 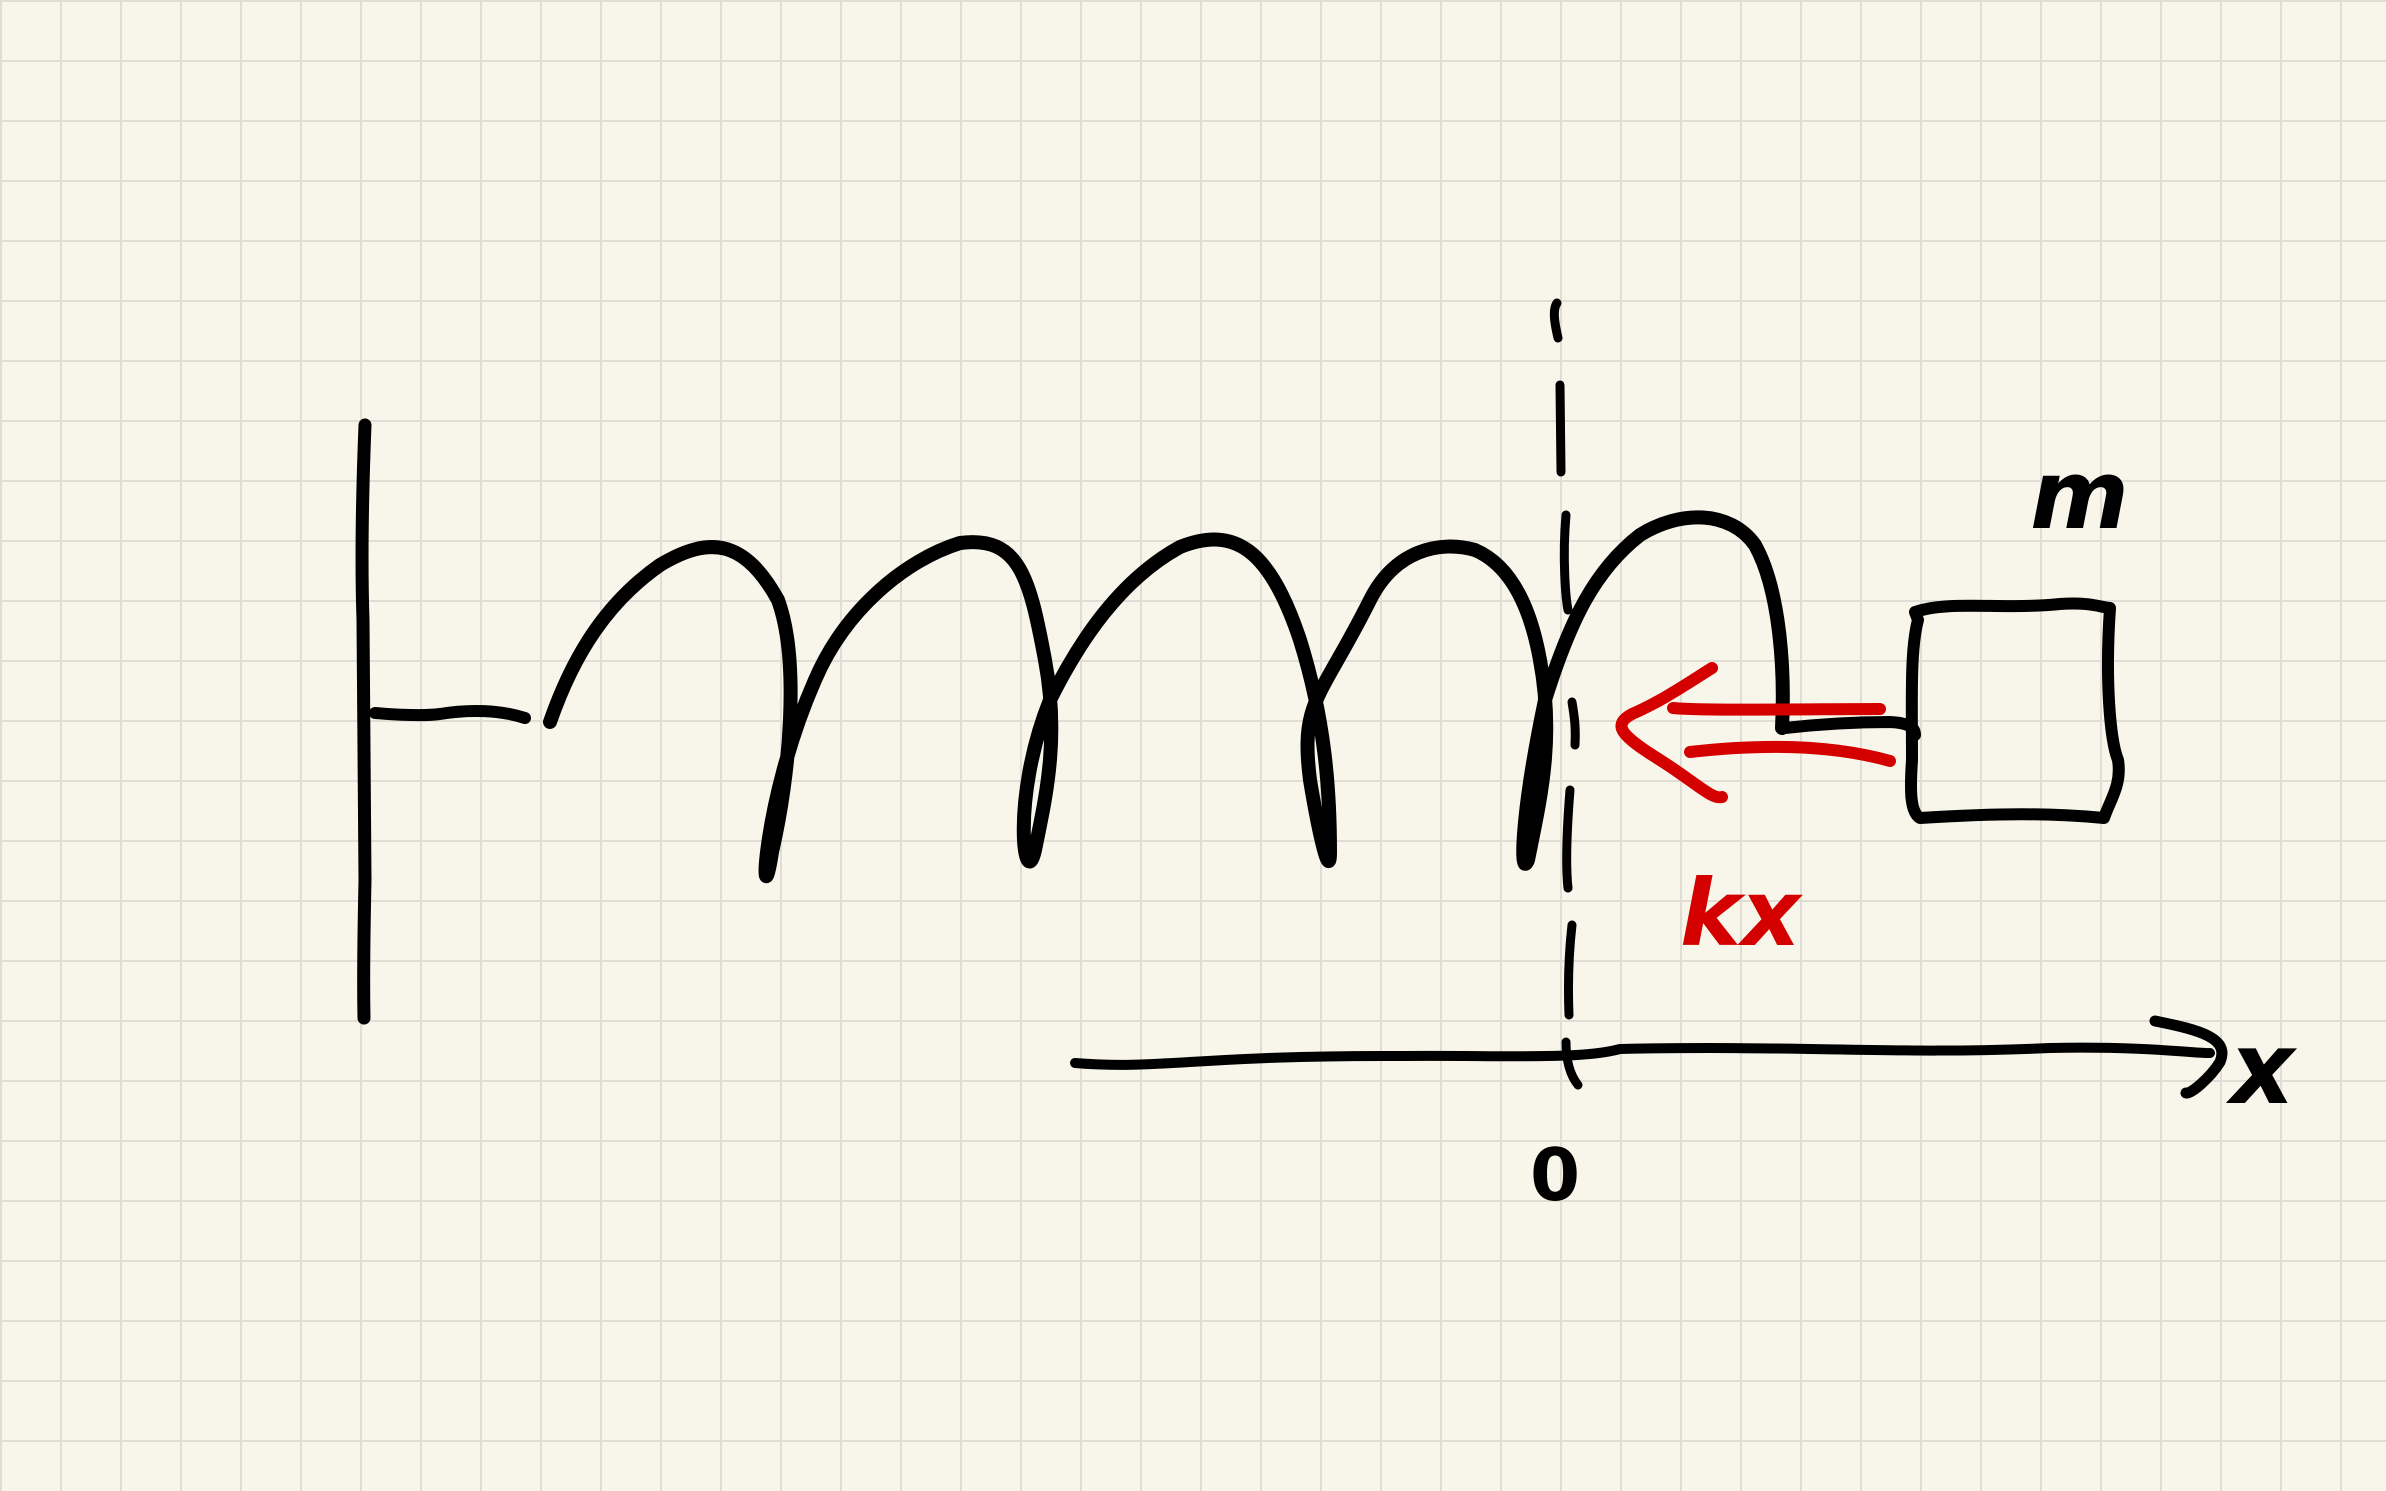 I want to click on spring-connector-right, so click(x=1850, y=728).